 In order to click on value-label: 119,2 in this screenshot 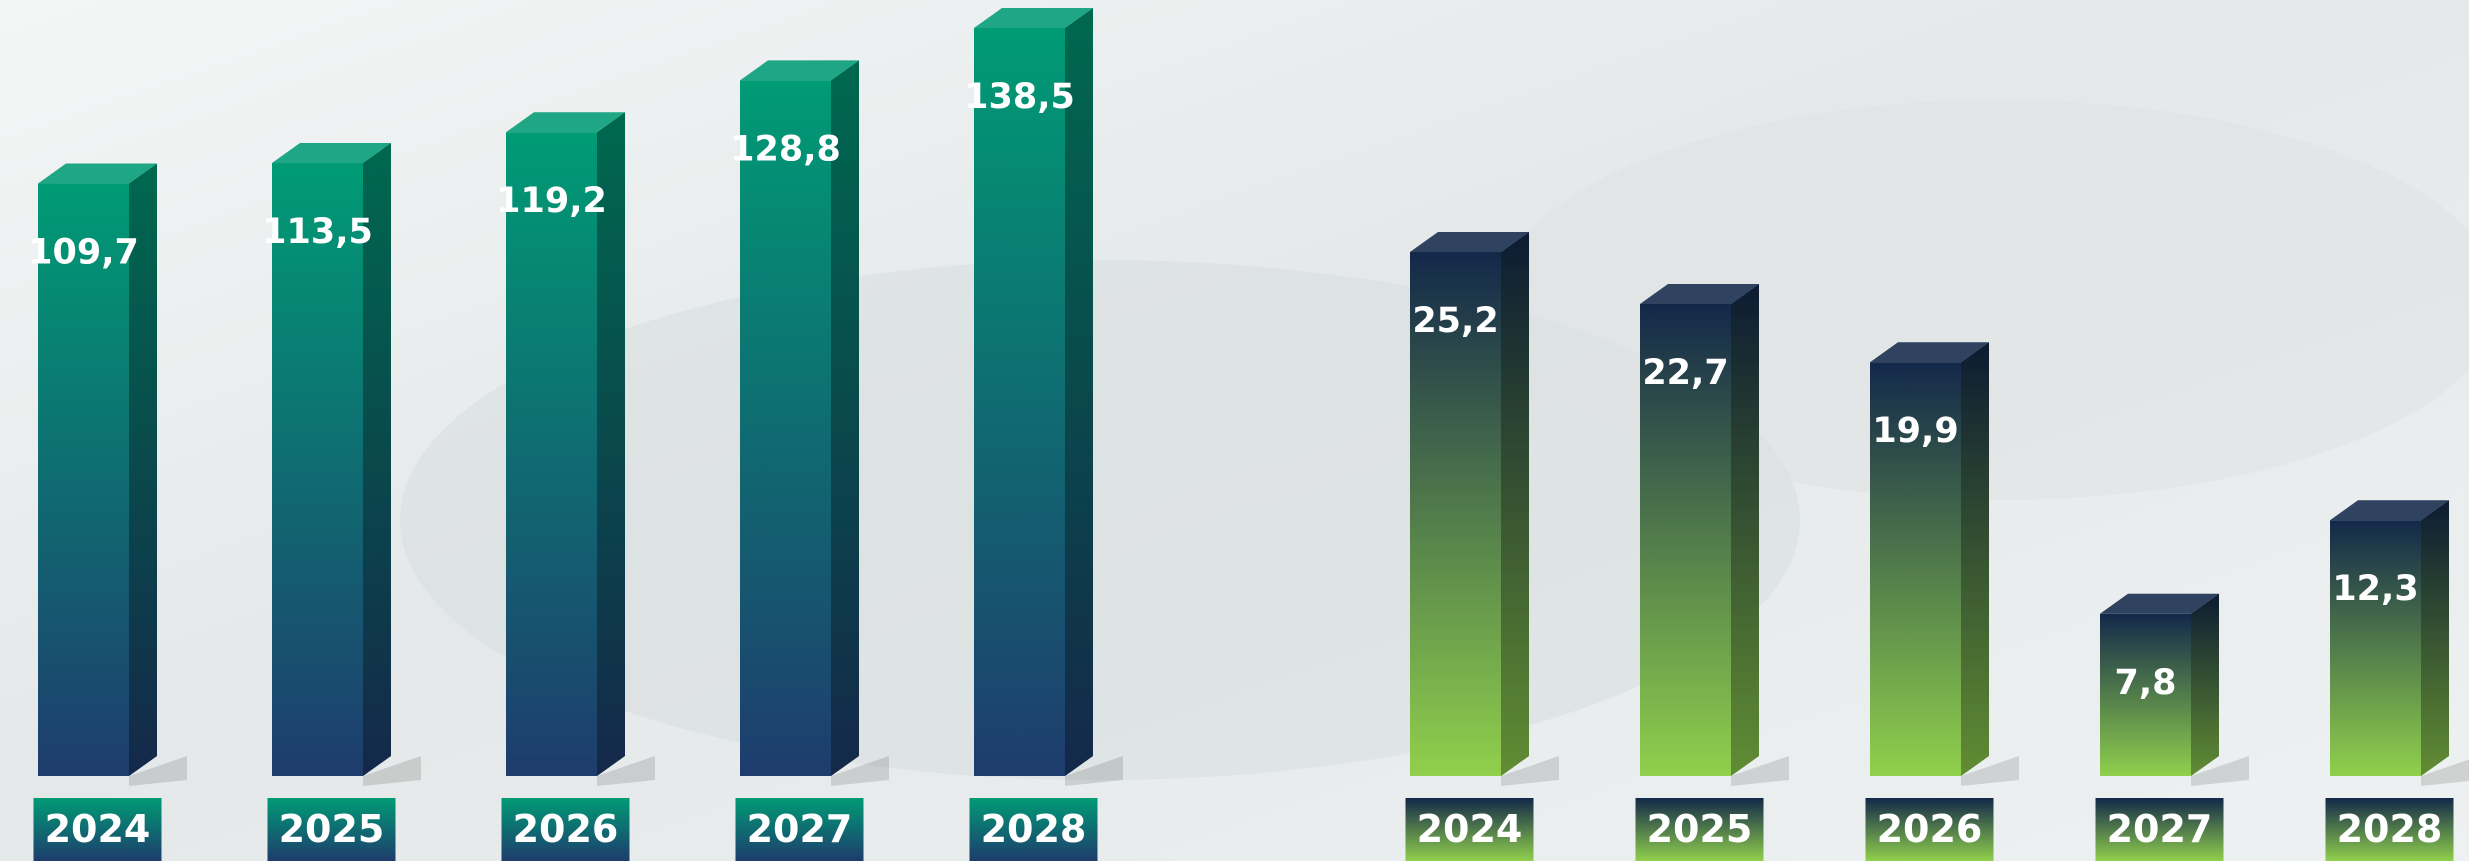, I will do `click(551, 201)`.